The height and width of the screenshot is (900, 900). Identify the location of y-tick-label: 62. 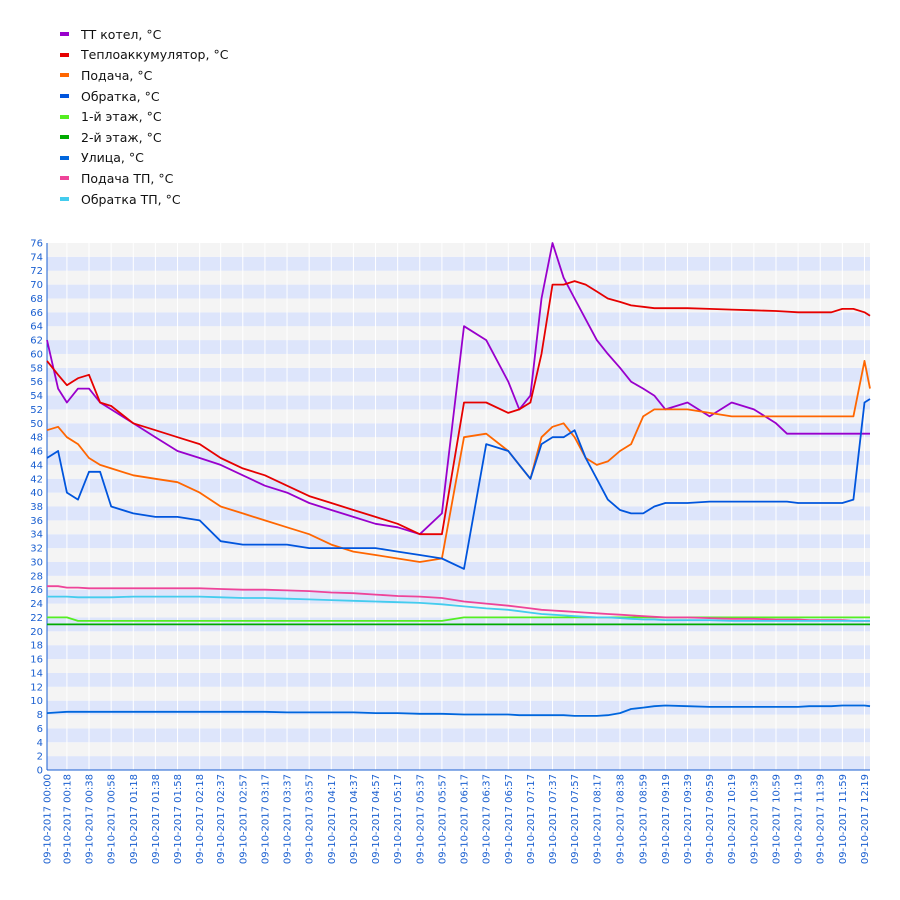
(36, 341).